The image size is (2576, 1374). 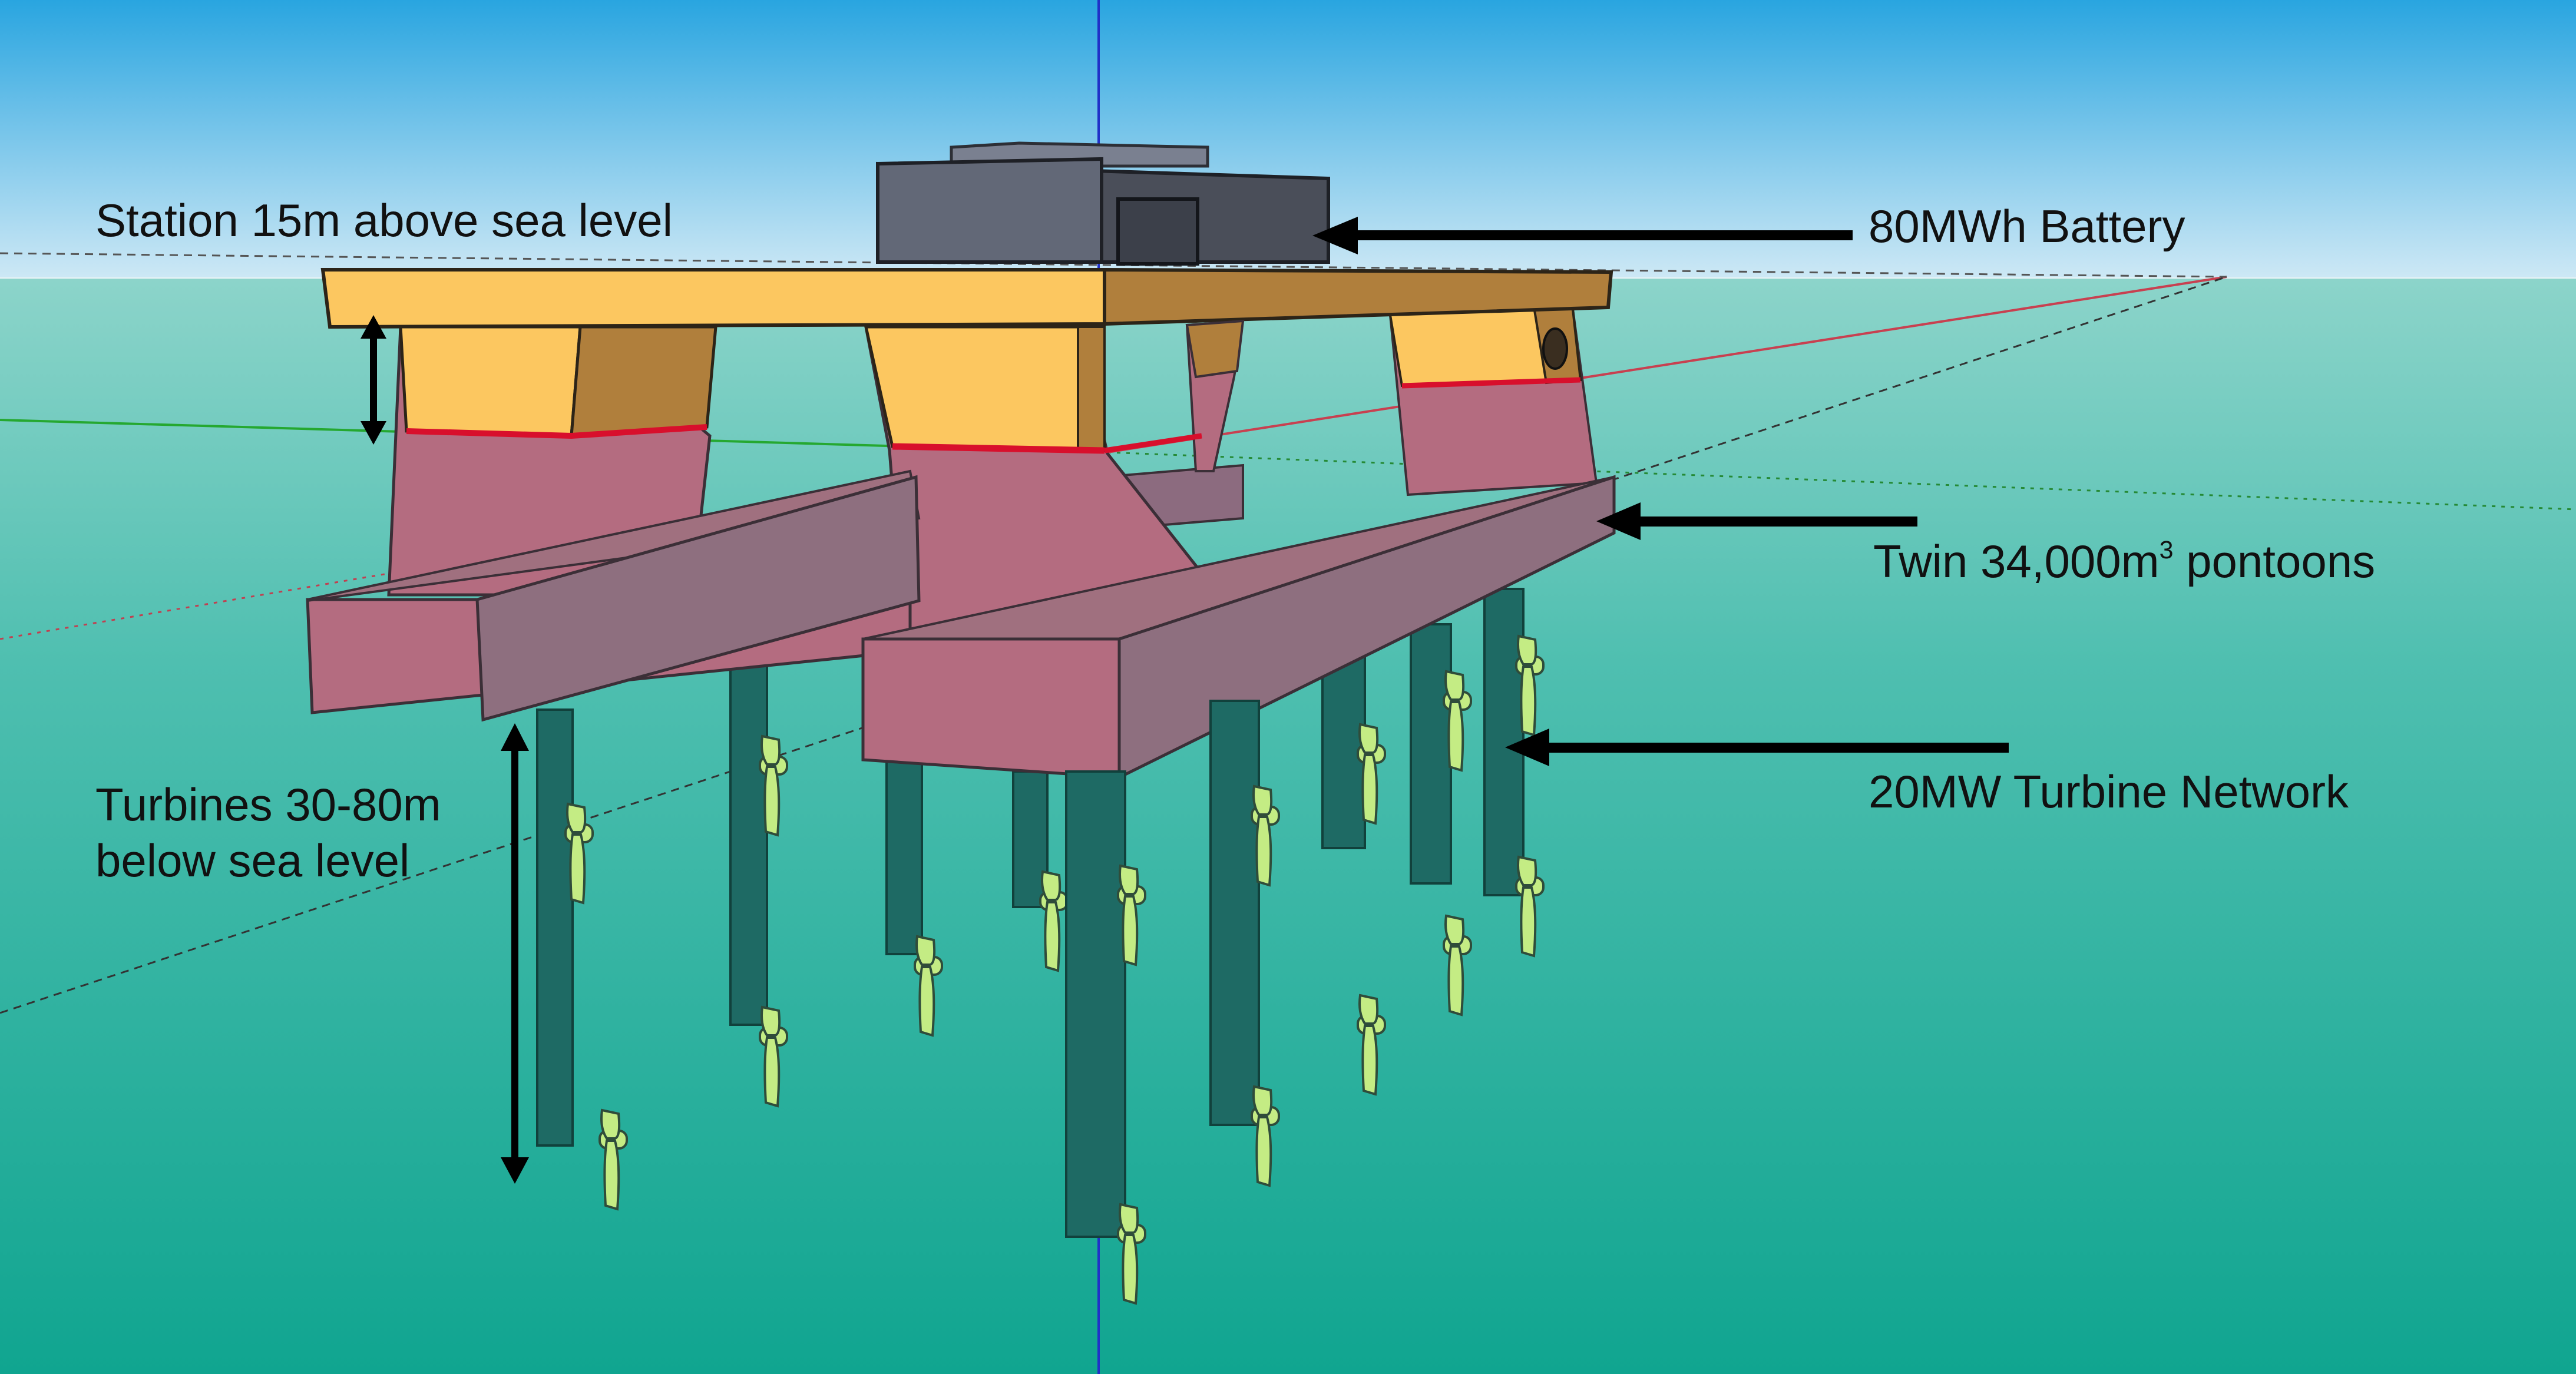 What do you see at coordinates (268, 804) in the screenshot?
I see `turbine-depth-label-line1: Turbines 30-80m` at bounding box center [268, 804].